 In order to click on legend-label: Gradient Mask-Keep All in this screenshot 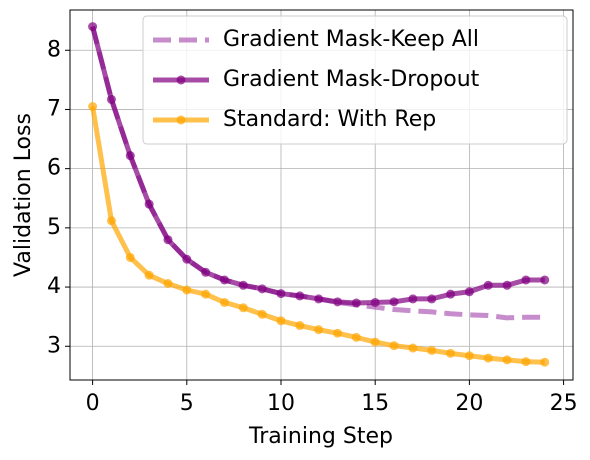, I will do `click(351, 39)`.